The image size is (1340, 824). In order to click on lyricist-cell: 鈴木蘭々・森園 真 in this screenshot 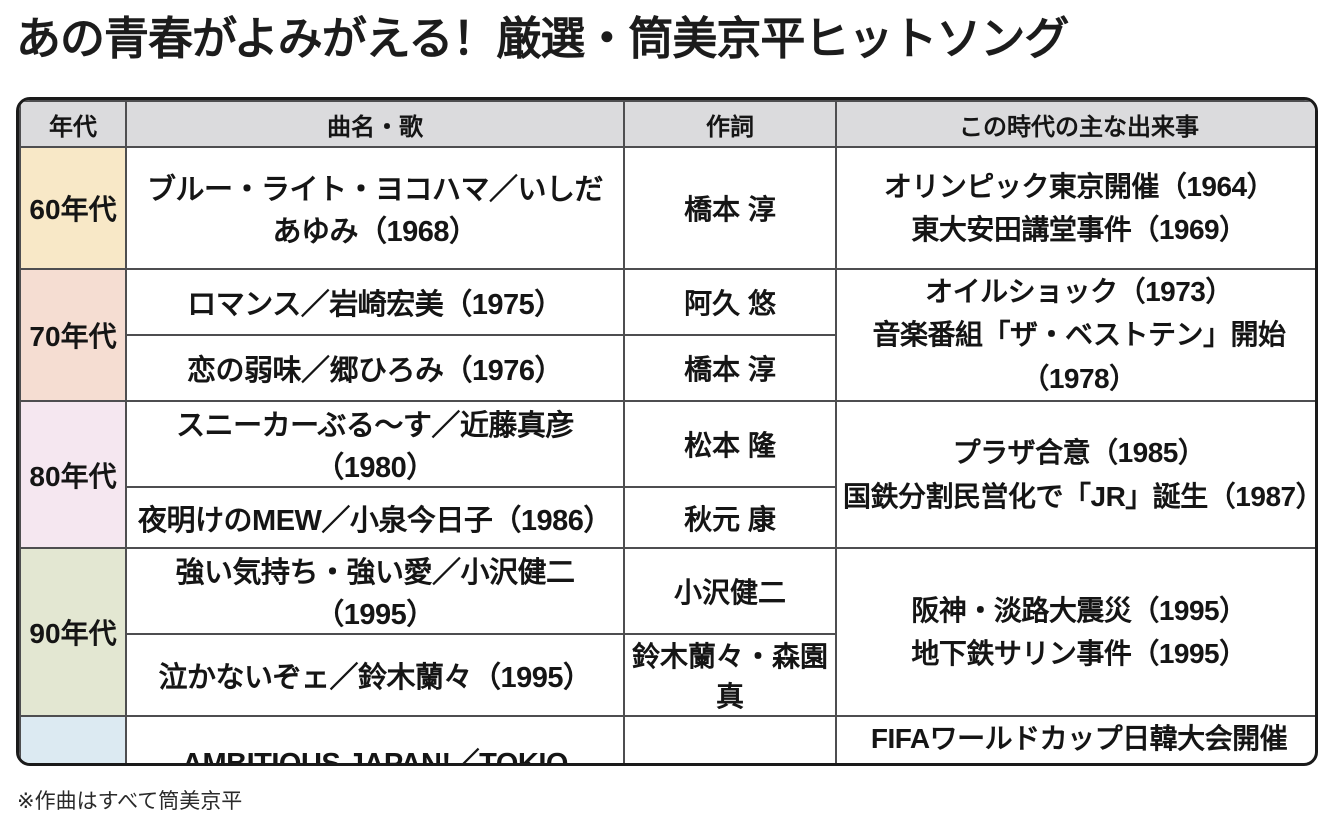, I will do `click(730, 675)`.